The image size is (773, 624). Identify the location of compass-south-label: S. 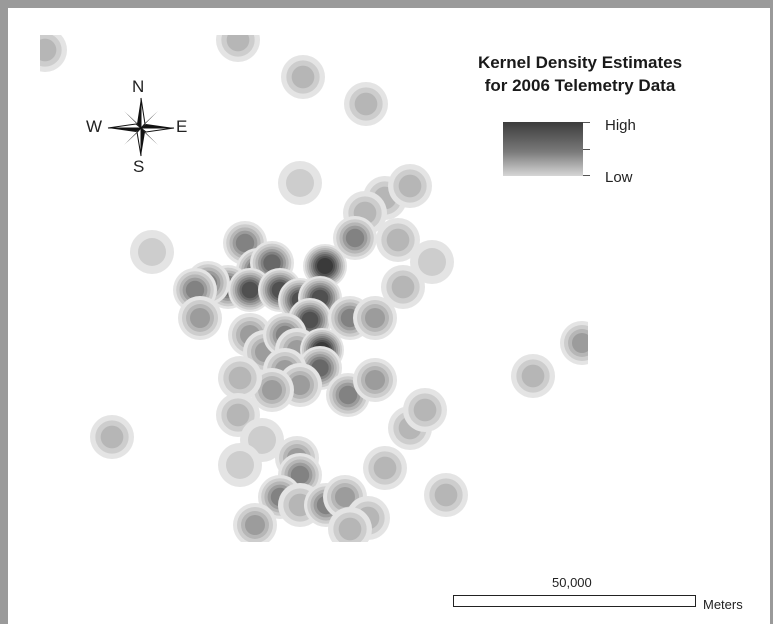
(139, 166).